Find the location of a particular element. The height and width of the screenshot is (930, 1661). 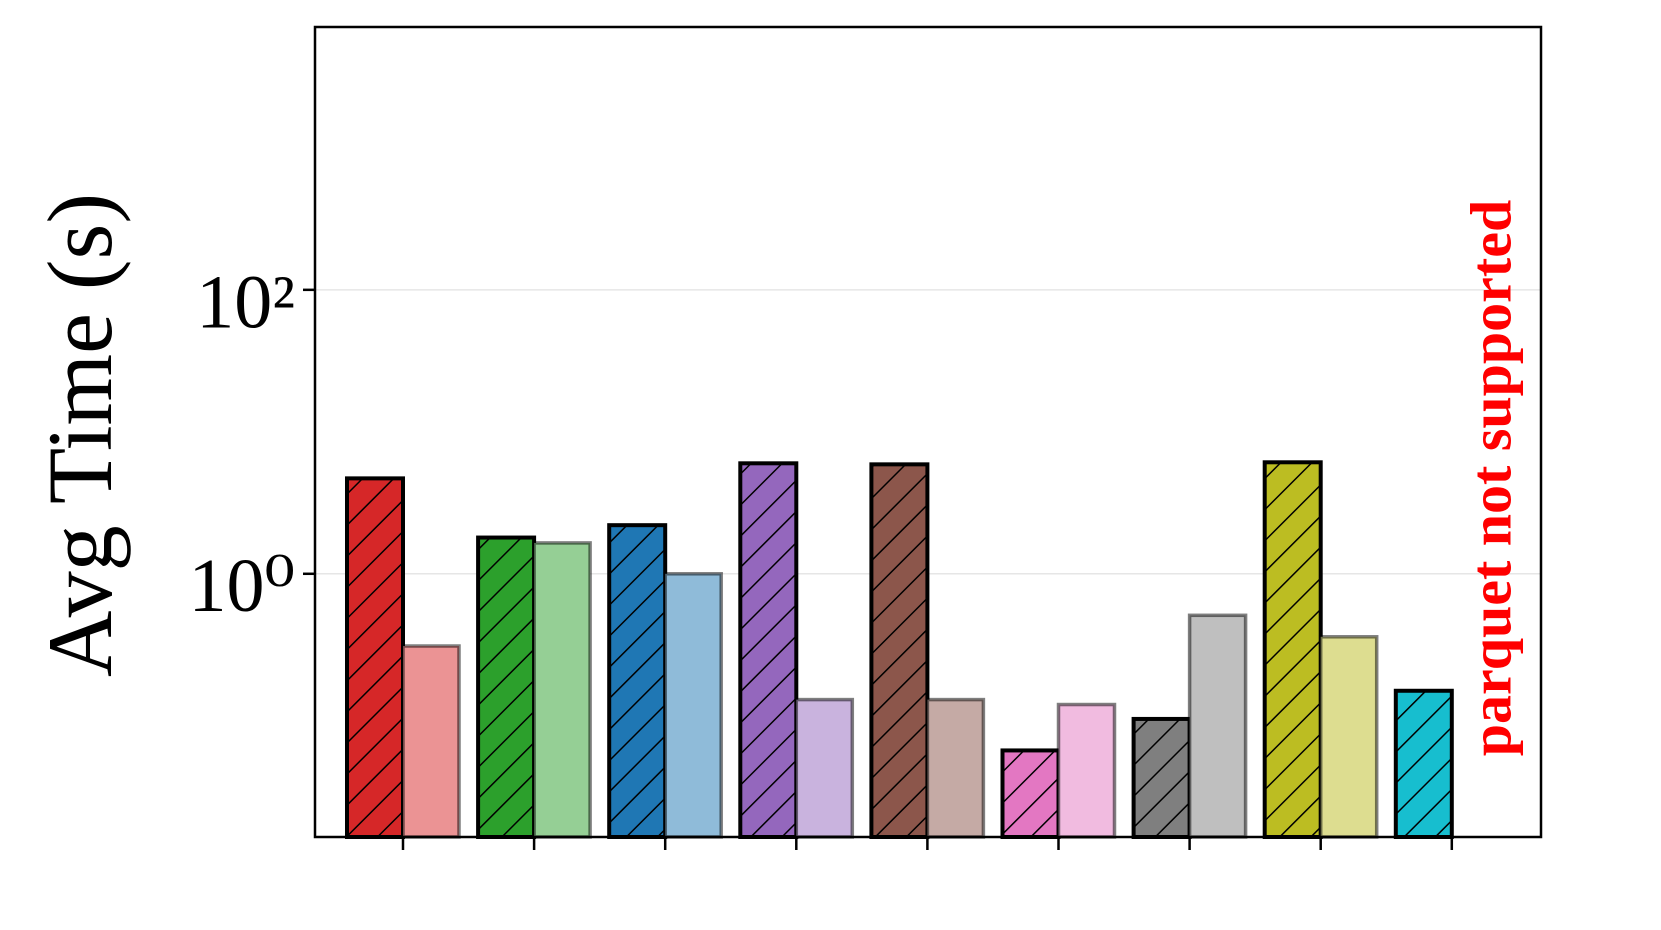

y-tick-label: 10⁰ is located at coordinates (242, 586).